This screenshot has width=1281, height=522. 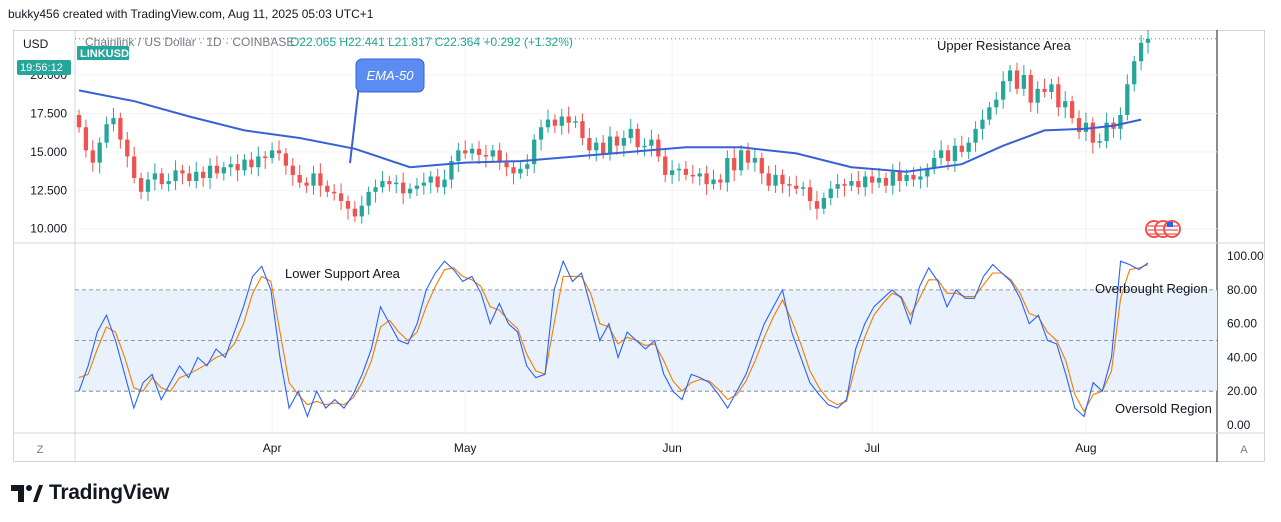 What do you see at coordinates (1163, 229) in the screenshot?
I see `us-flag-icon` at bounding box center [1163, 229].